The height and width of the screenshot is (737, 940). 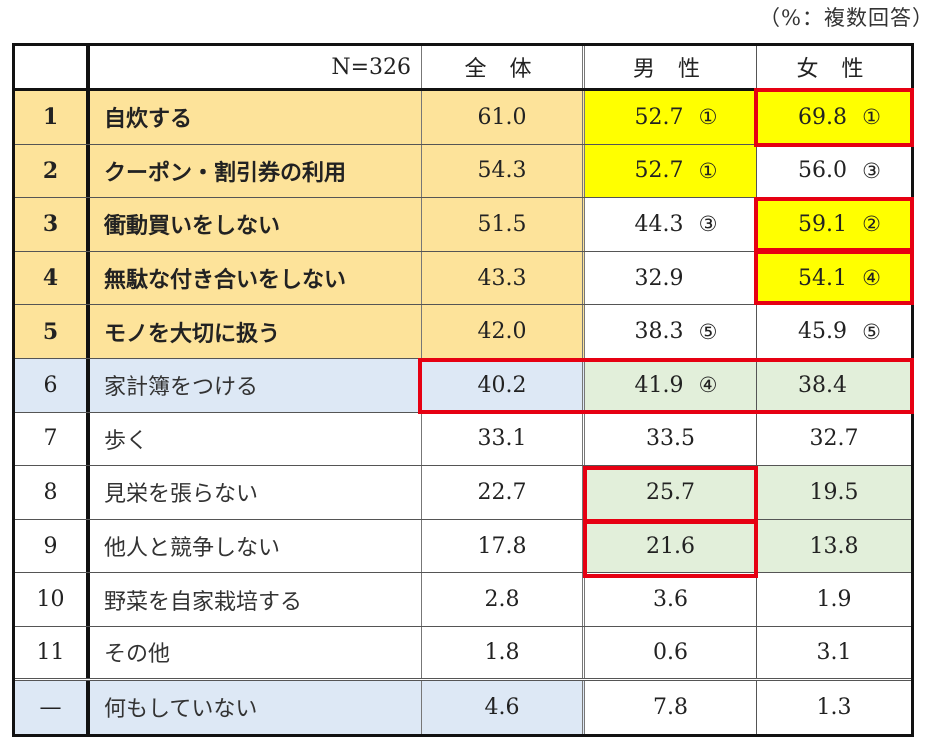 I want to click on rank-cell: 4, so click(x=52, y=278).